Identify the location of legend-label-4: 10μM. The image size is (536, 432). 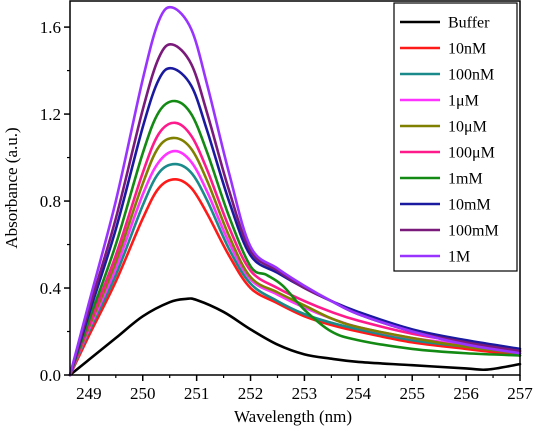
(467, 127).